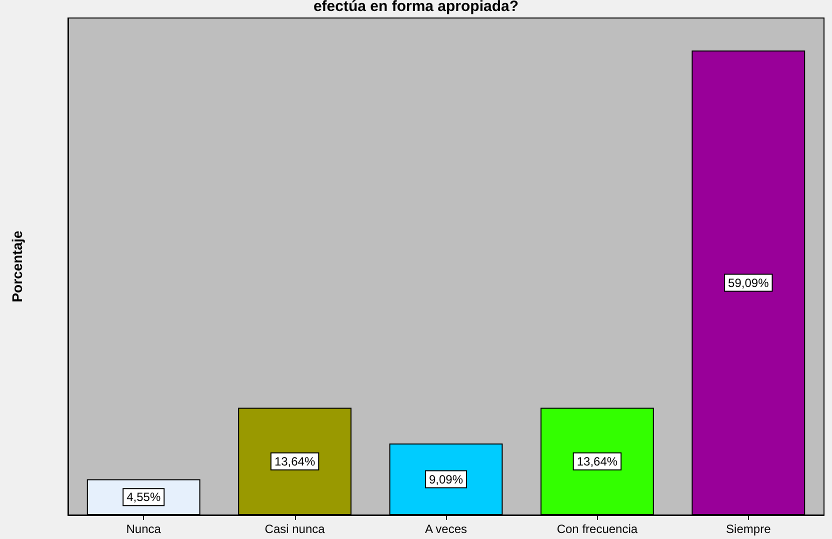  Describe the element at coordinates (446, 479) in the screenshot. I see `data-label: 9,09%` at that location.